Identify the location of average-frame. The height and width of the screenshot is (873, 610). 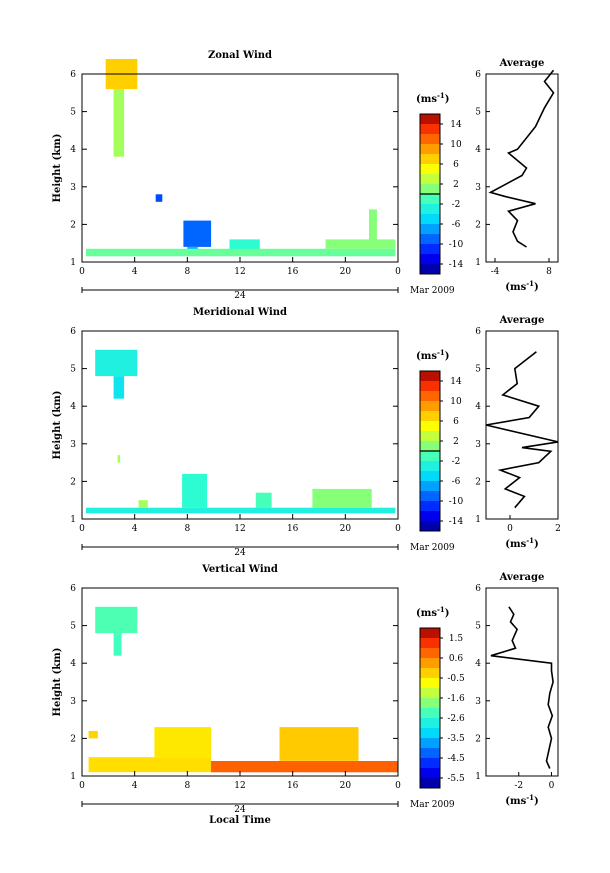
(522, 168).